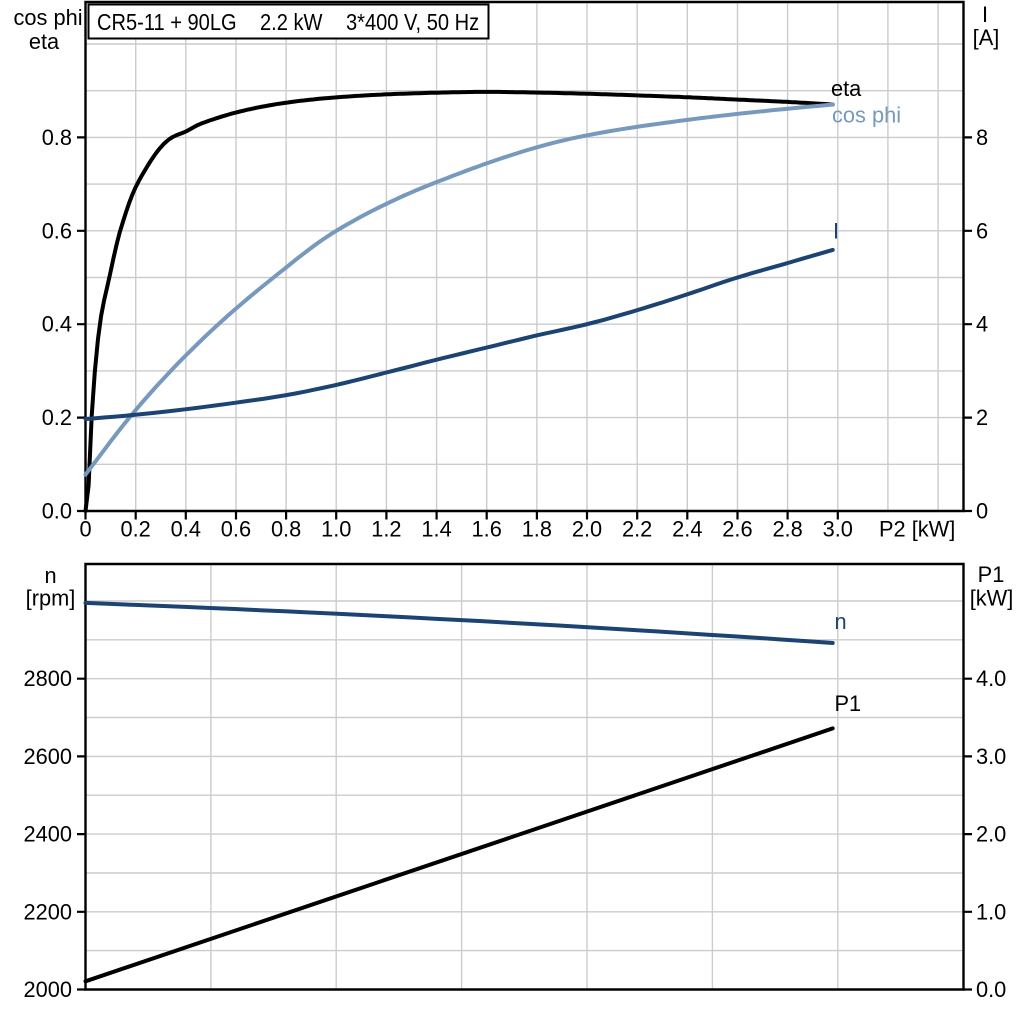  I want to click on svg-text: 2.6, so click(737, 529).